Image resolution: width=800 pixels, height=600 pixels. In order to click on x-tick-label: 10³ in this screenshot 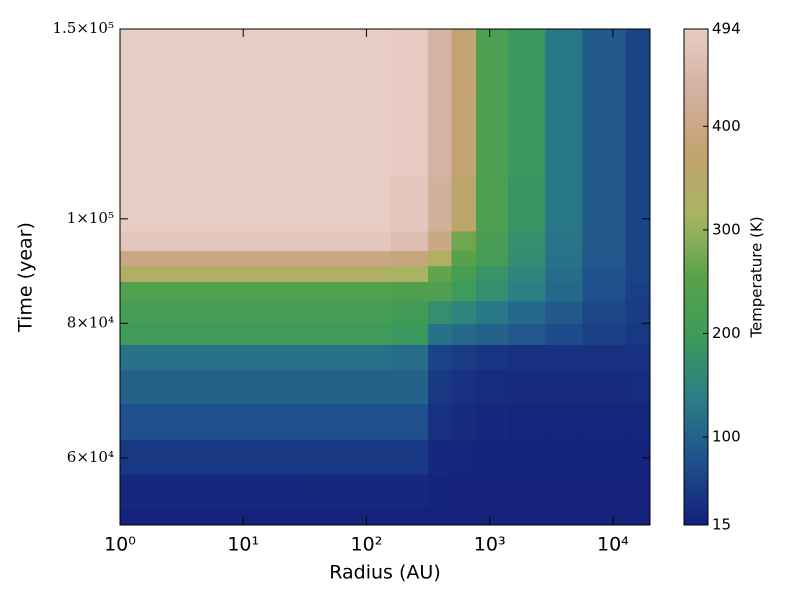, I will do `click(490, 545)`.